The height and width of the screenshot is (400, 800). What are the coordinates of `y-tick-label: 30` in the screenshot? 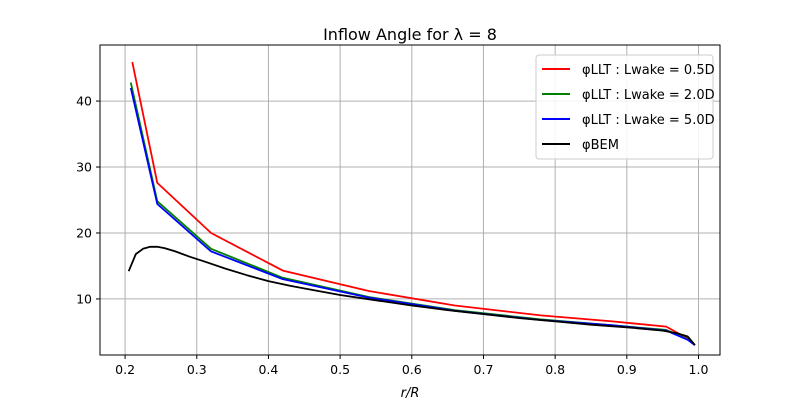 It's located at (84, 167).